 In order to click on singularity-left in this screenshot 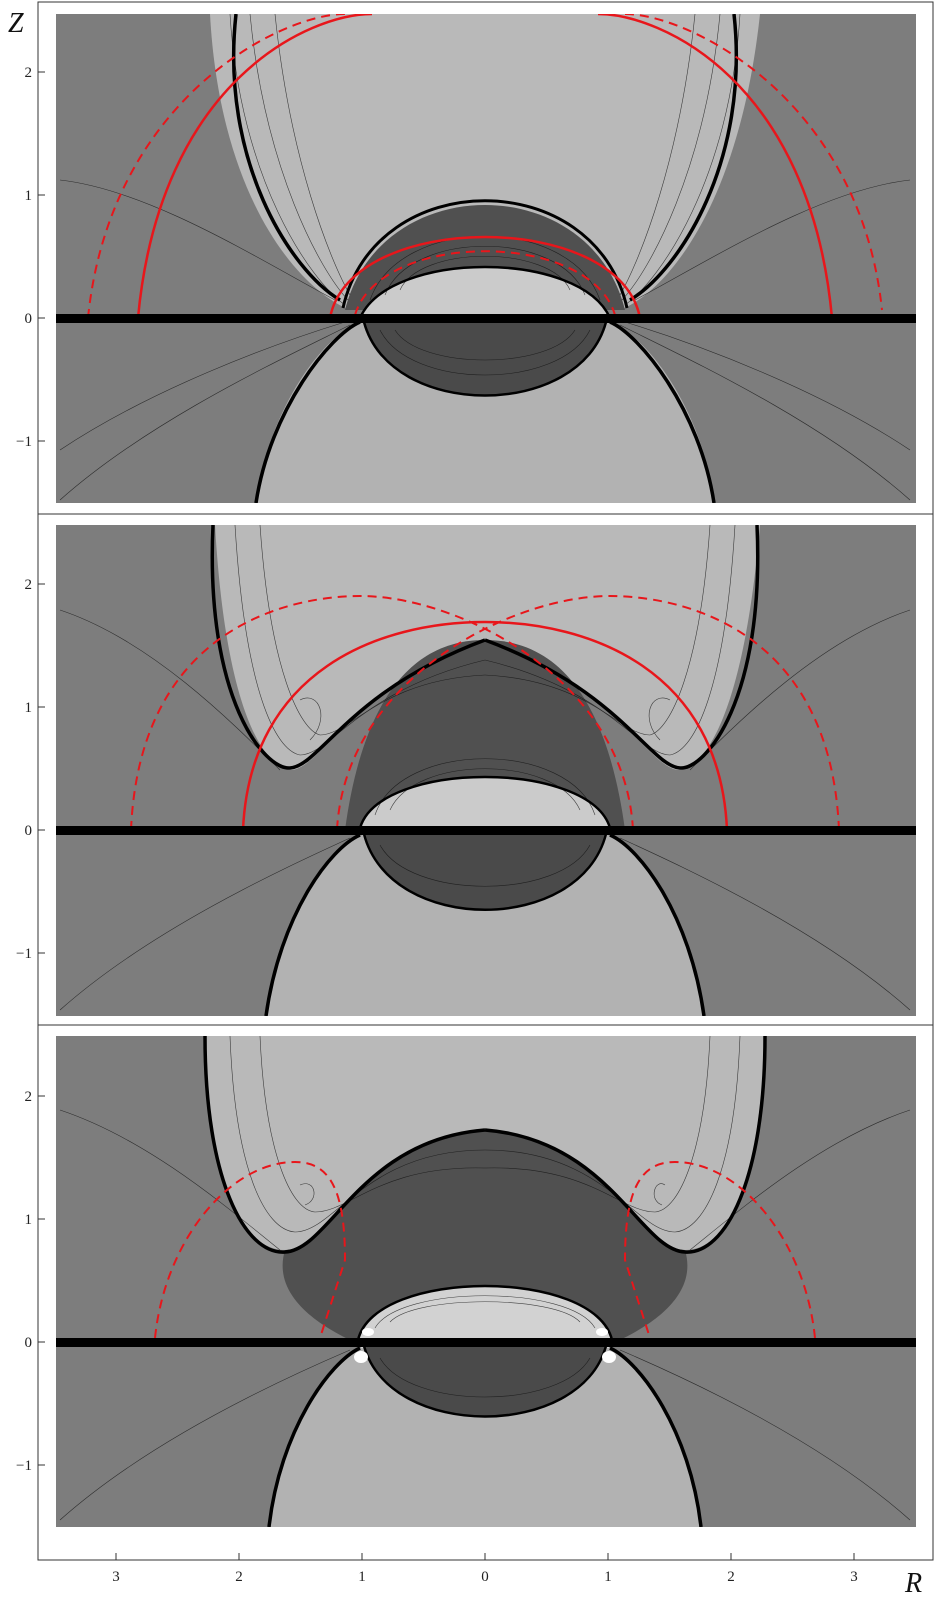, I will do `click(361, 1357)`.